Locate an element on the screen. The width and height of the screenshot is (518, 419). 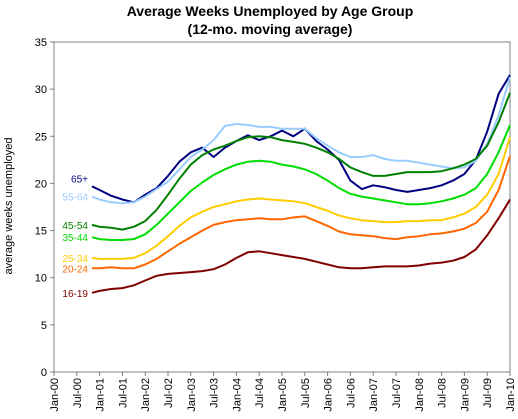
x-tick-label: Jan-03 is located at coordinates (192, 395).